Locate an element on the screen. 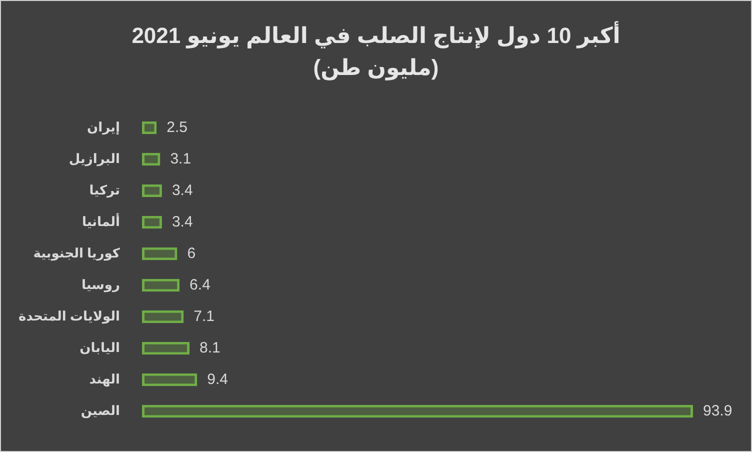 Image resolution: width=752 pixels, height=452 pixels. data-label: 93.9 is located at coordinates (717, 411).